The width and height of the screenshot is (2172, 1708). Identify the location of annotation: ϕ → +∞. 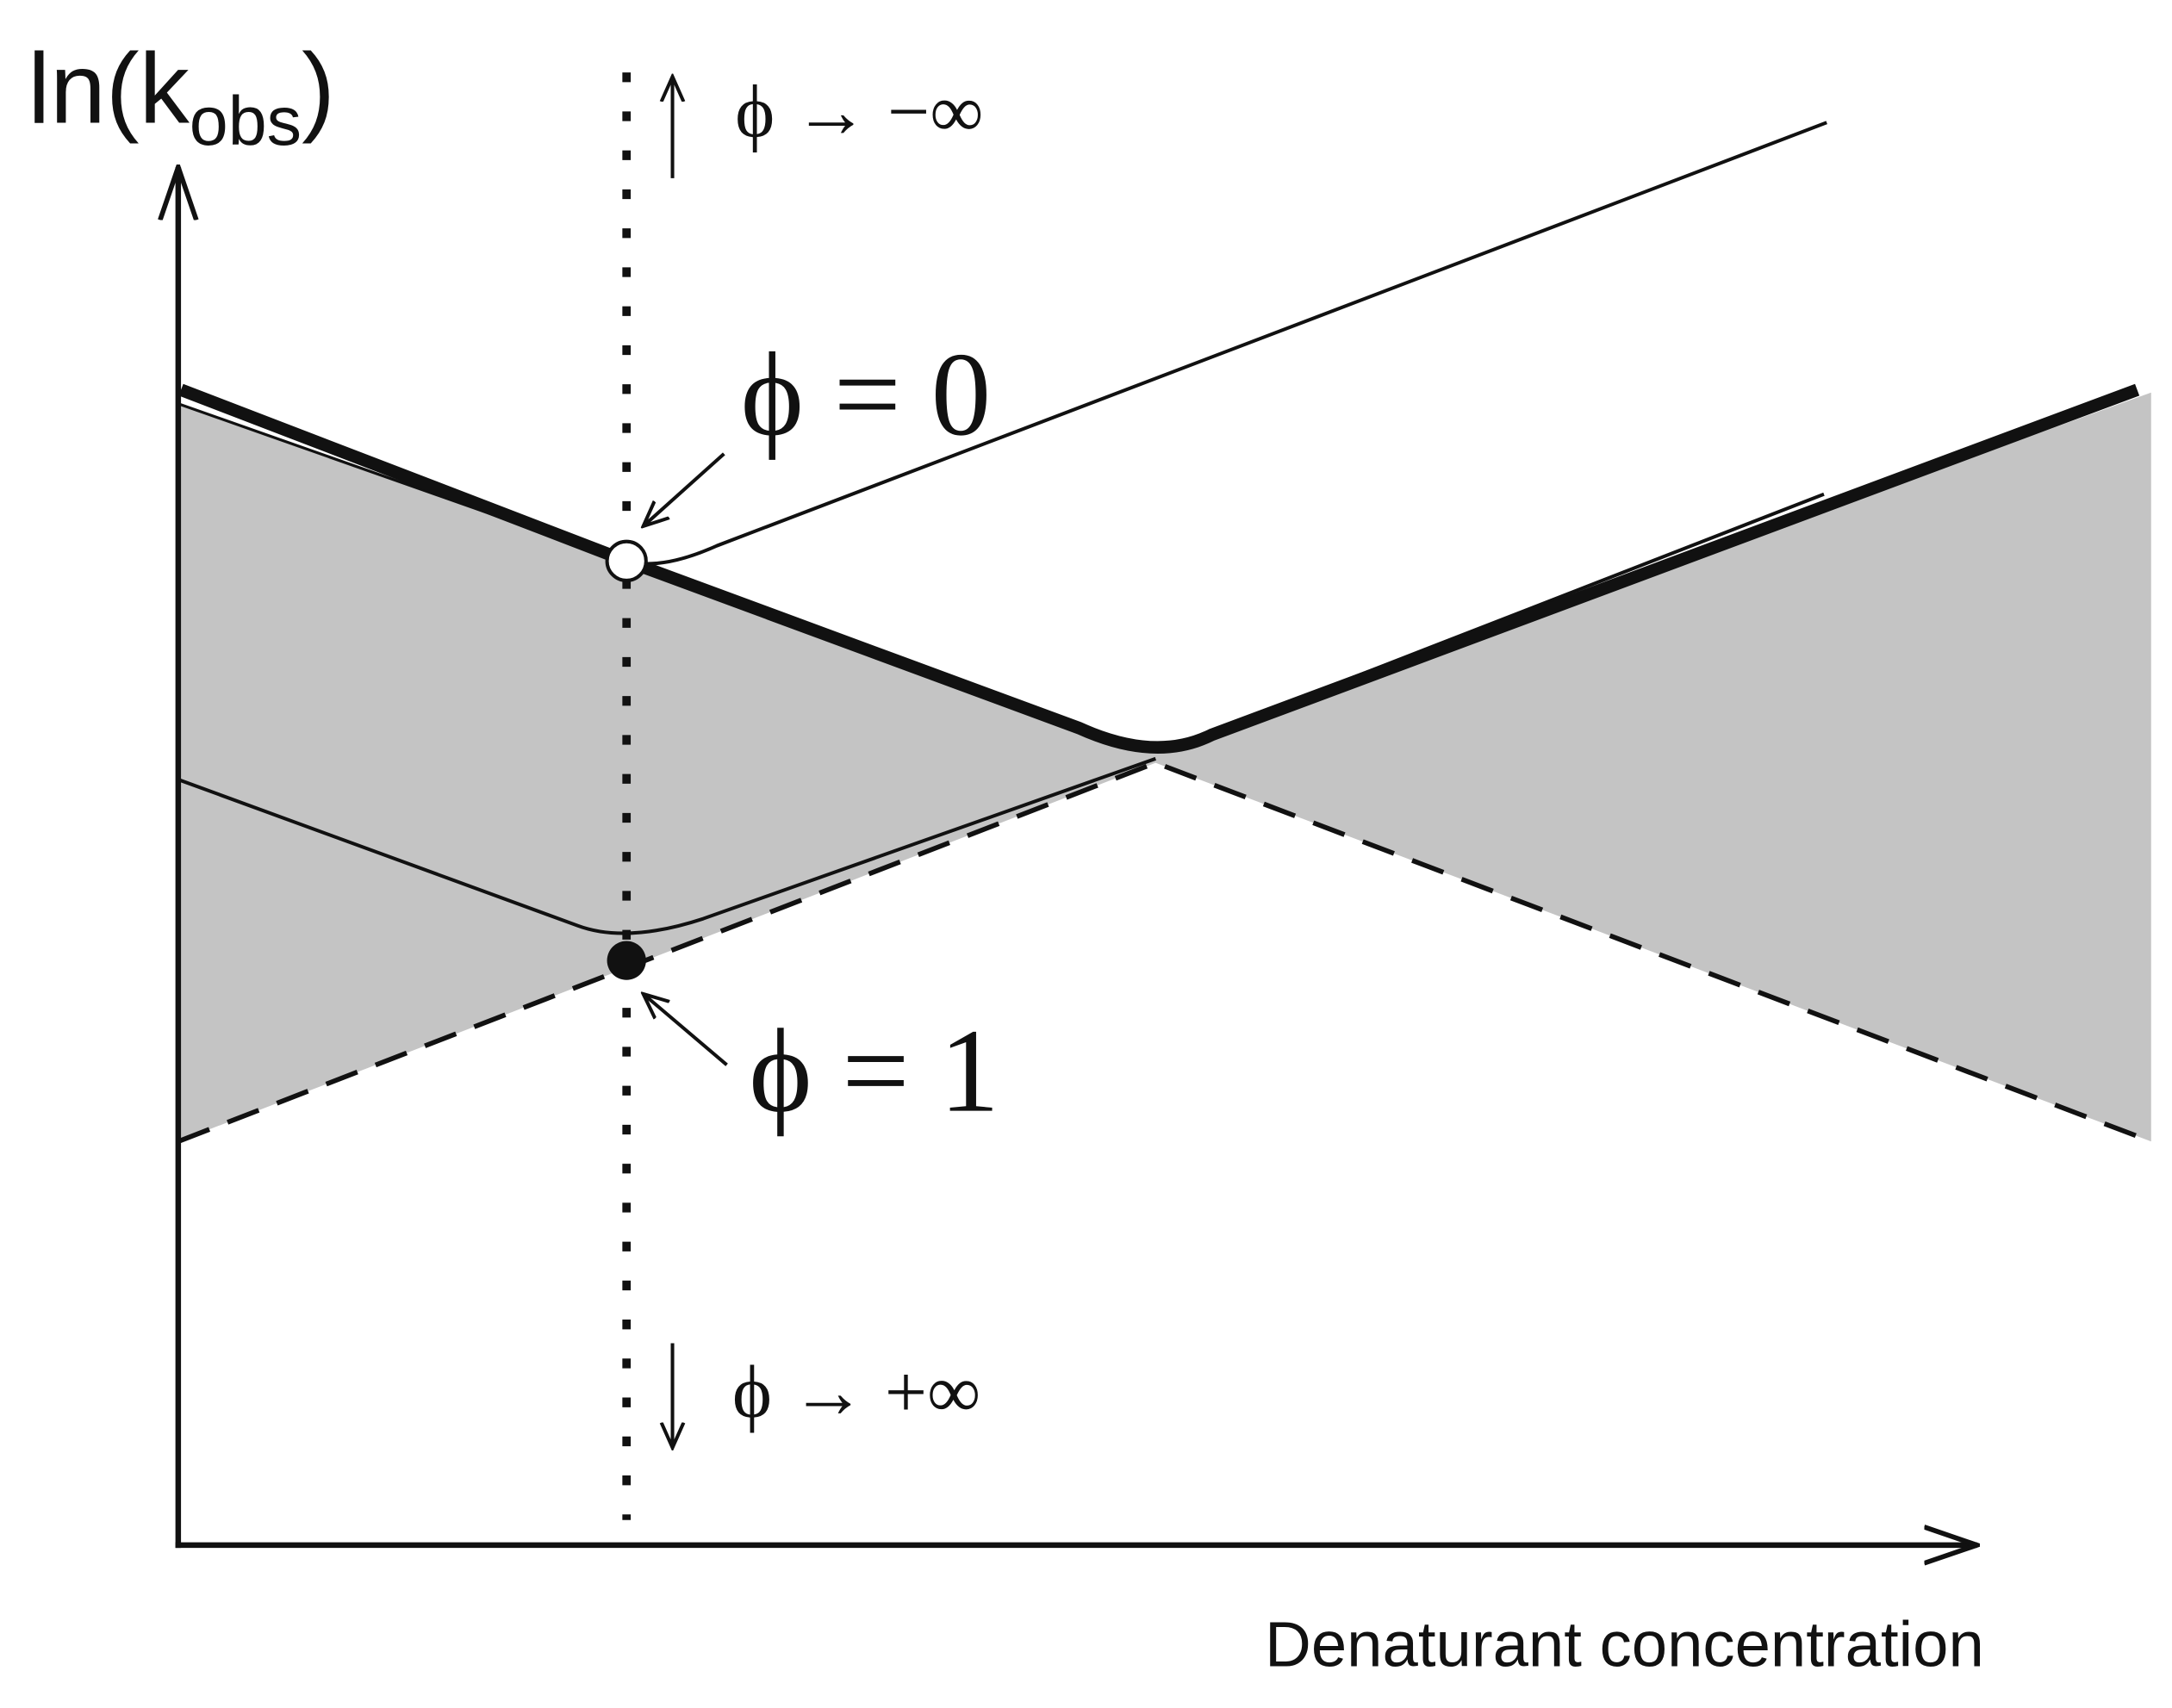
(856, 1391).